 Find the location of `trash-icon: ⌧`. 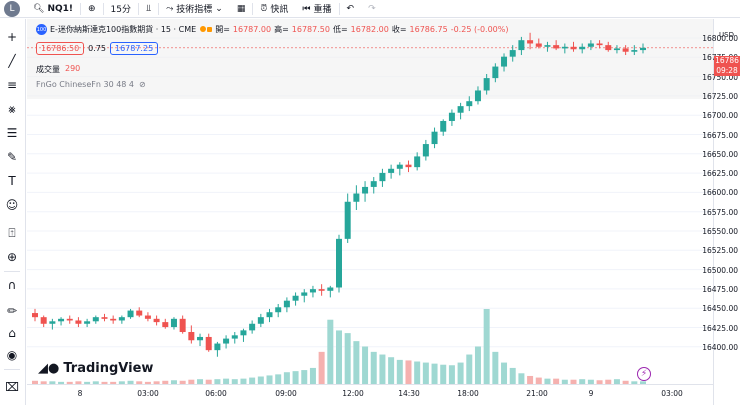

trash-icon: ⌧ is located at coordinates (12, 387).